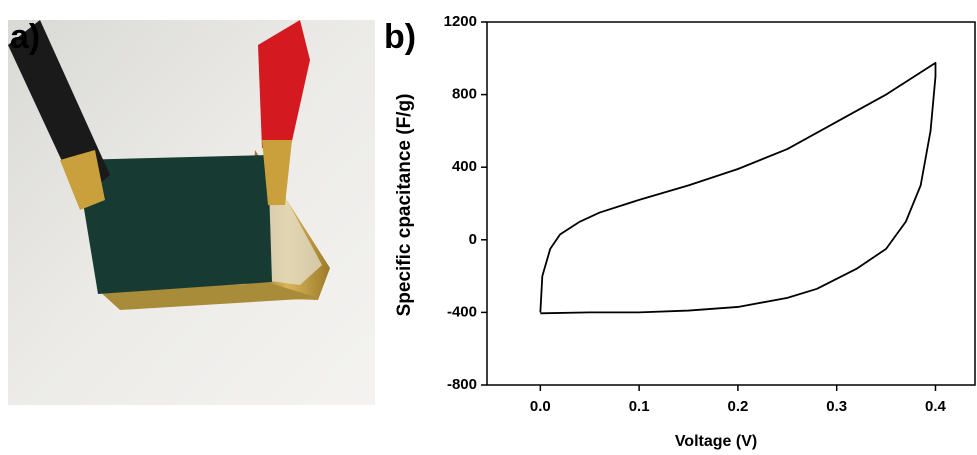 This screenshot has height=455, width=977. What do you see at coordinates (464, 166) in the screenshot?
I see `y-tick-label: 400` at bounding box center [464, 166].